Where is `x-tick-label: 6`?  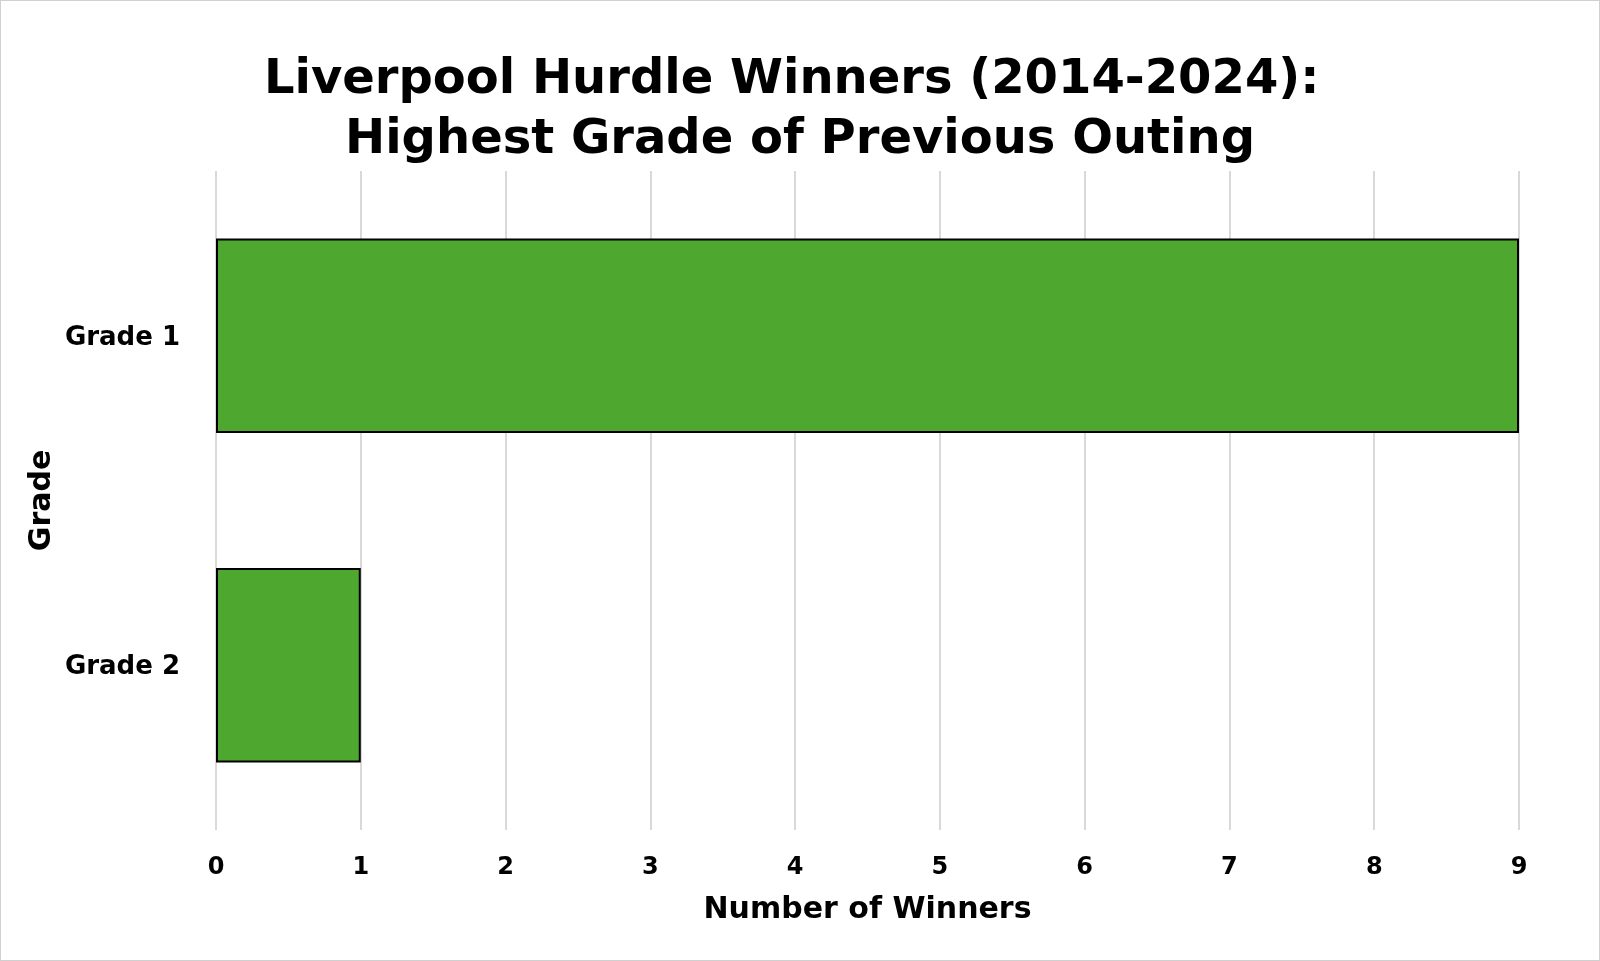 x-tick-label: 6 is located at coordinates (1085, 866).